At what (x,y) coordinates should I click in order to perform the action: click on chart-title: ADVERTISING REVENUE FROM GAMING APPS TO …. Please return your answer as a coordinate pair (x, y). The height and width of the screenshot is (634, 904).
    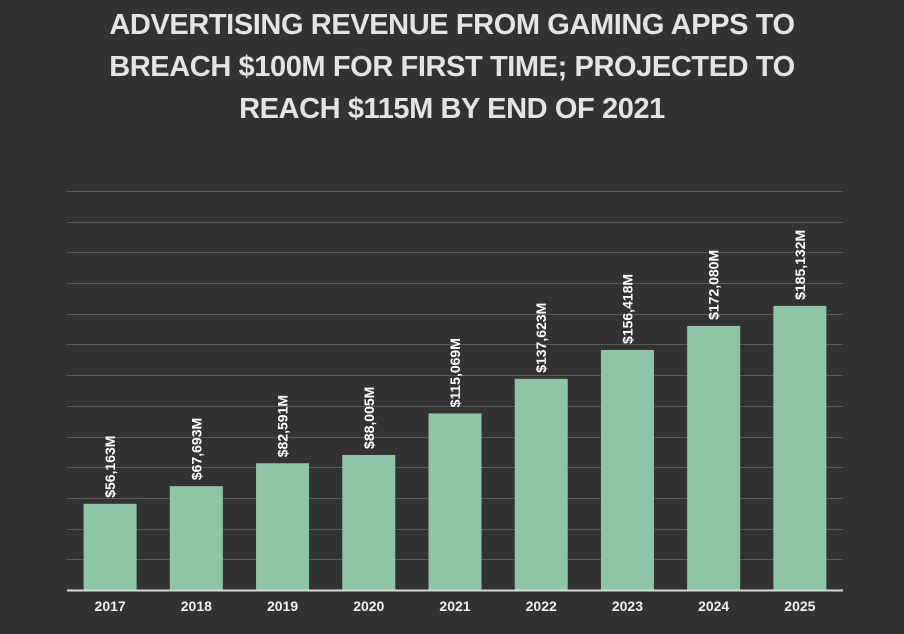
    Looking at the image, I should click on (452, 67).